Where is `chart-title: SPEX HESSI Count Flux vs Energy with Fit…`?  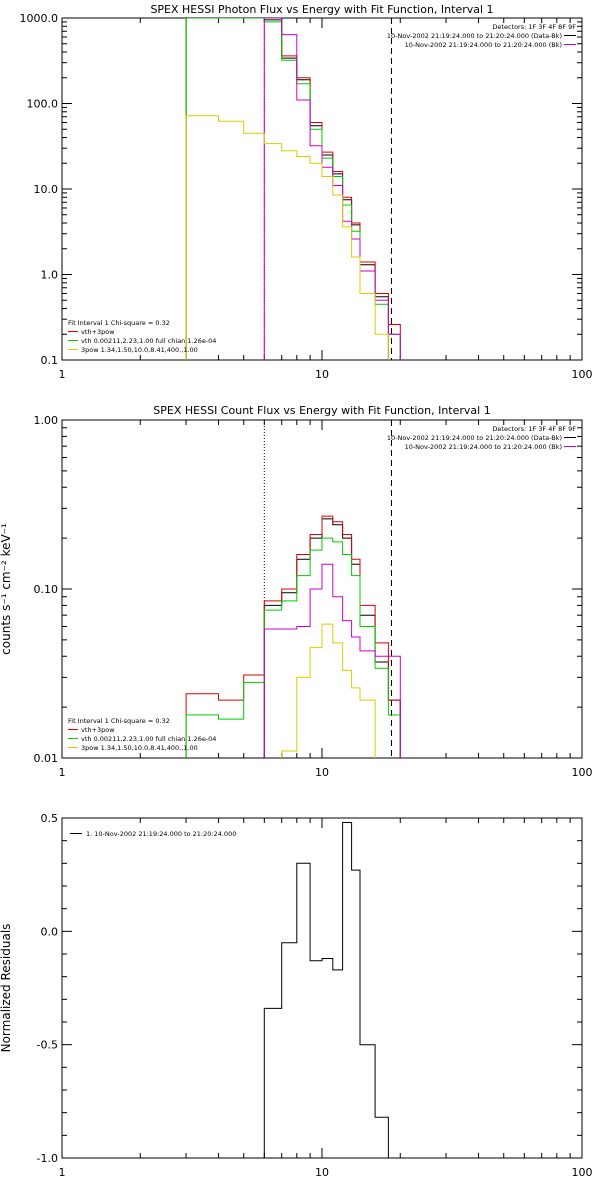 chart-title: SPEX HESSI Count Flux vs Energy with Fit… is located at coordinates (321, 410).